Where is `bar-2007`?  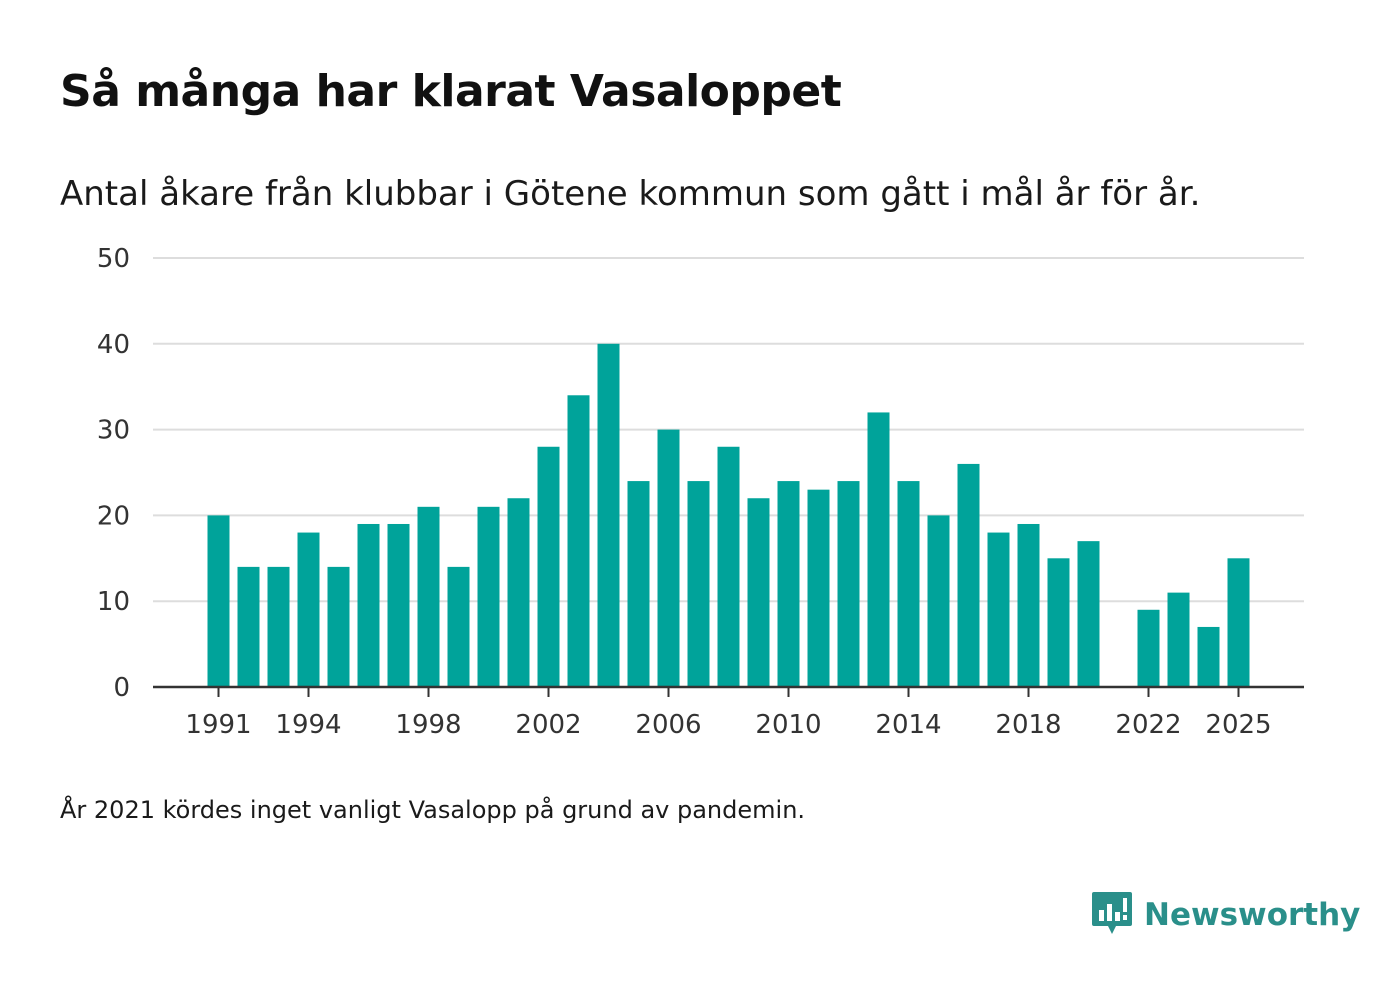 bar-2007 is located at coordinates (698, 584).